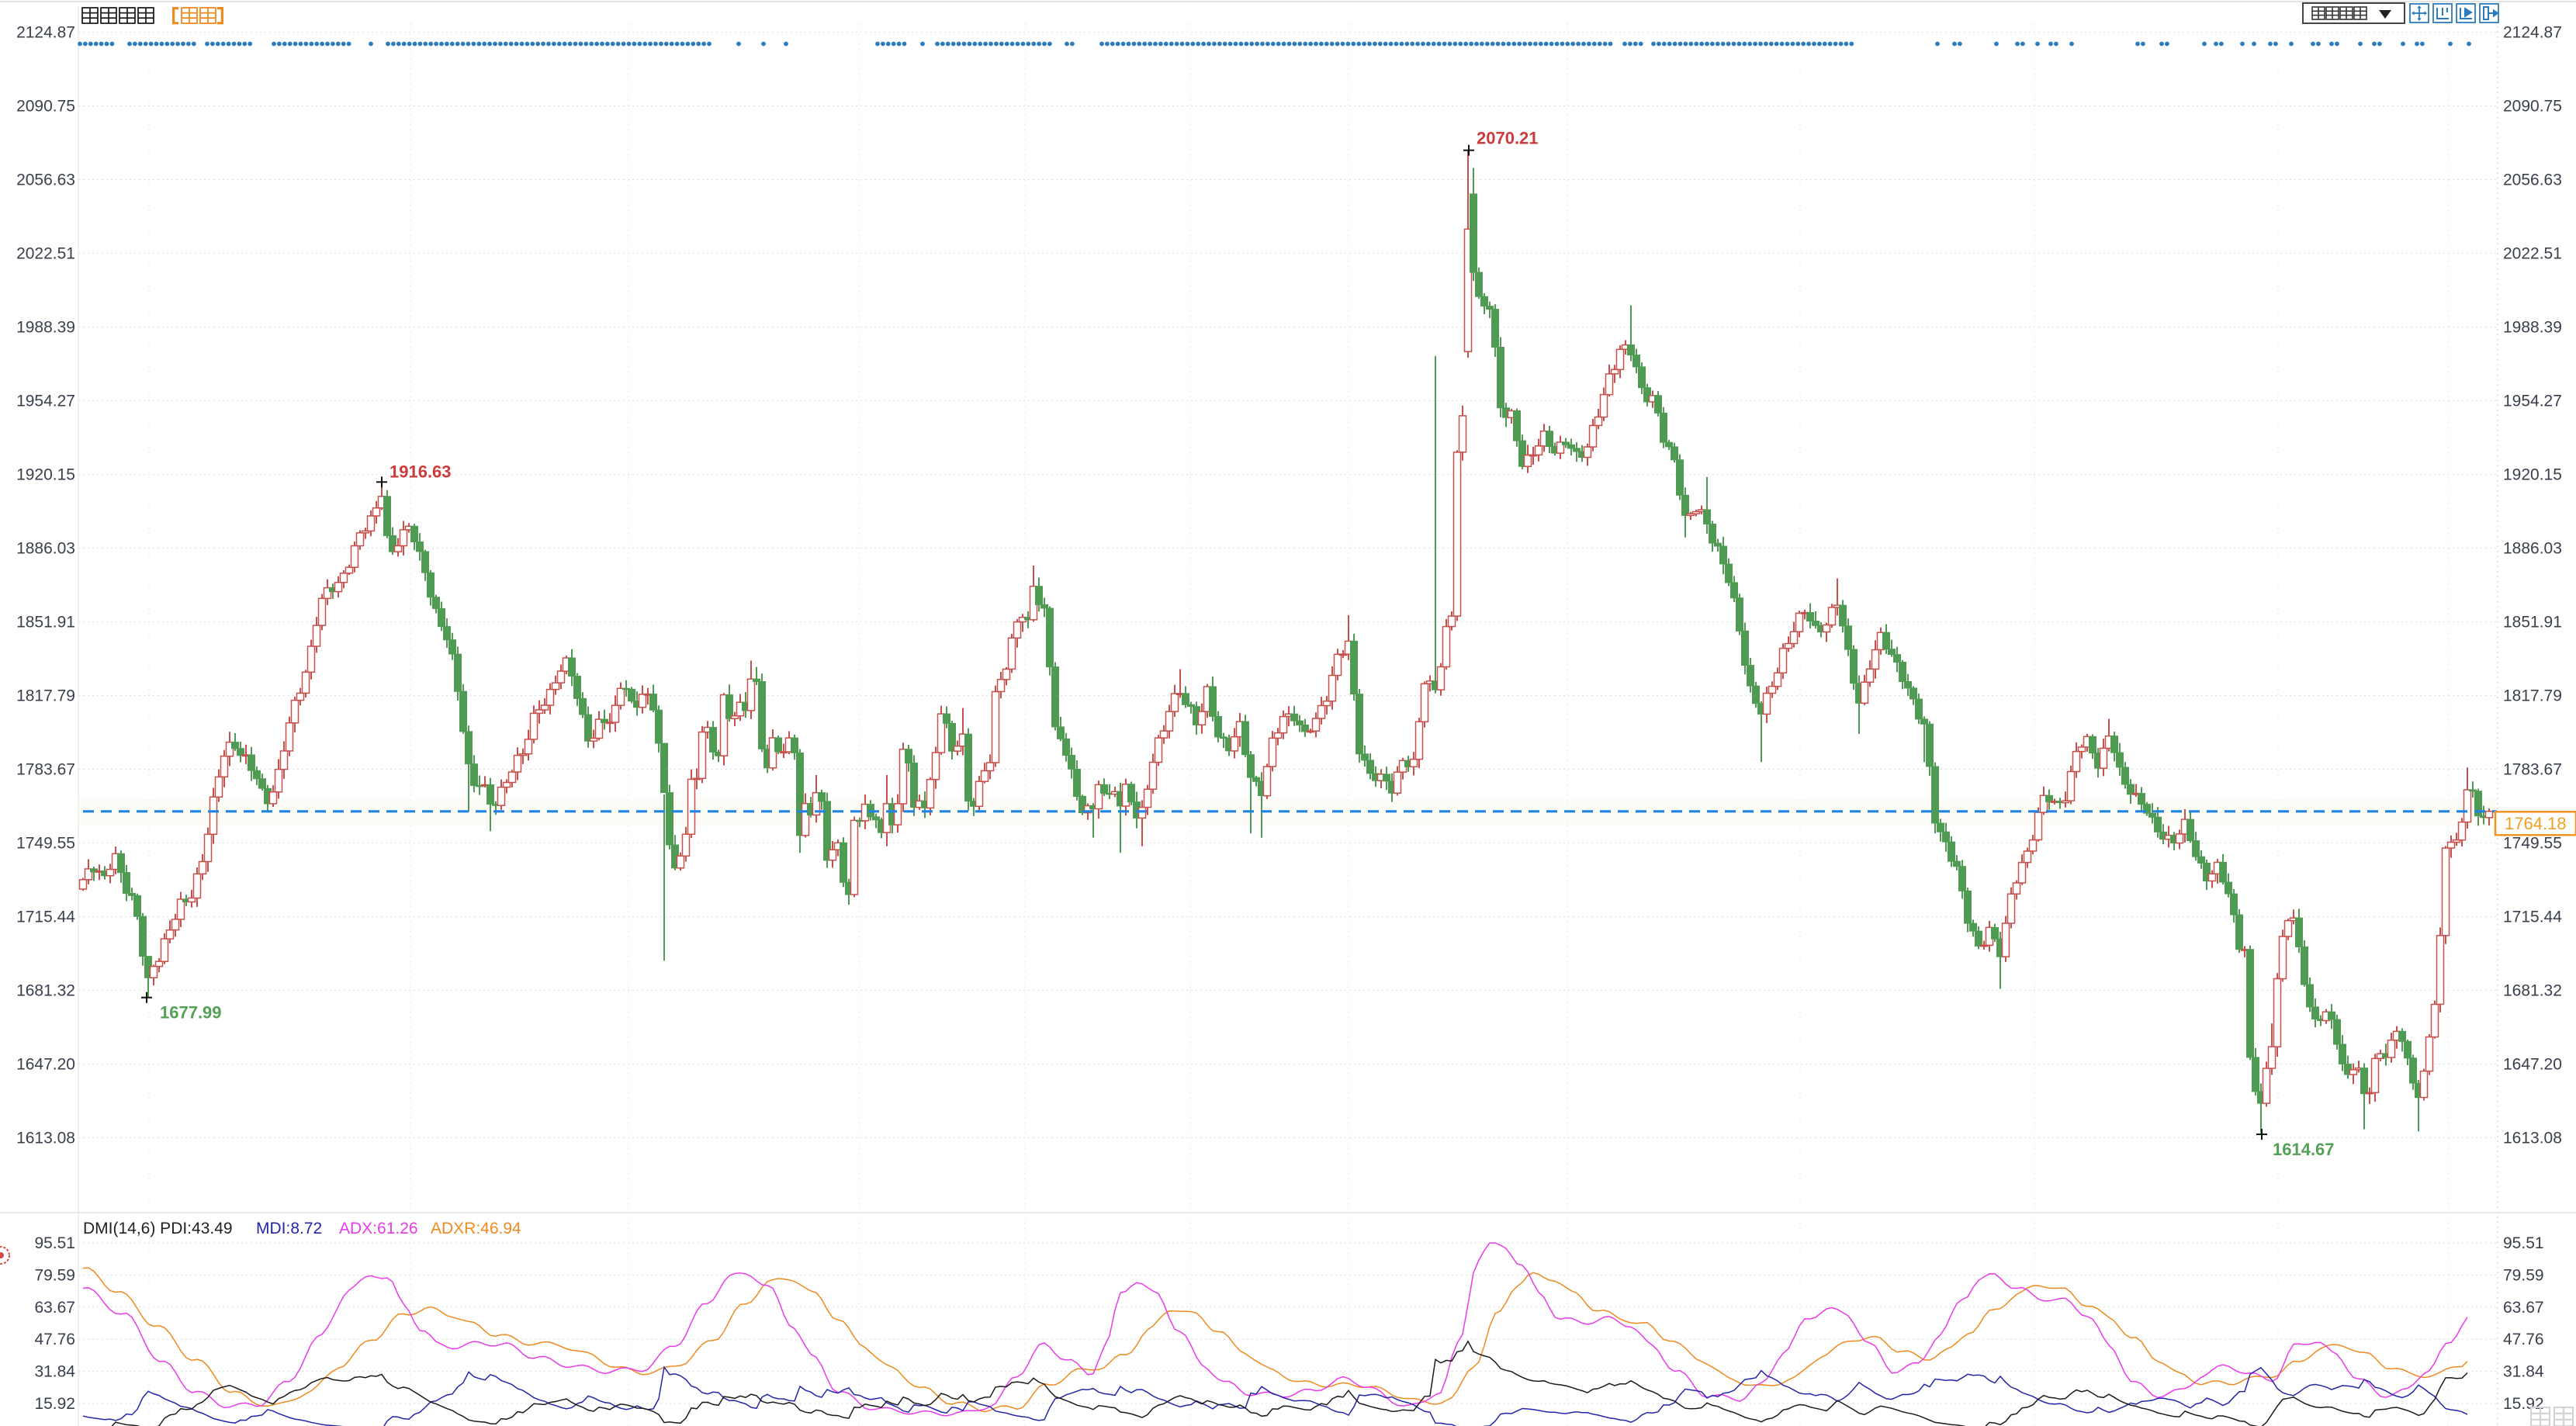 The height and width of the screenshot is (1426, 2576). What do you see at coordinates (1508, 138) in the screenshot?
I see `svg-text: 2070.21` at bounding box center [1508, 138].